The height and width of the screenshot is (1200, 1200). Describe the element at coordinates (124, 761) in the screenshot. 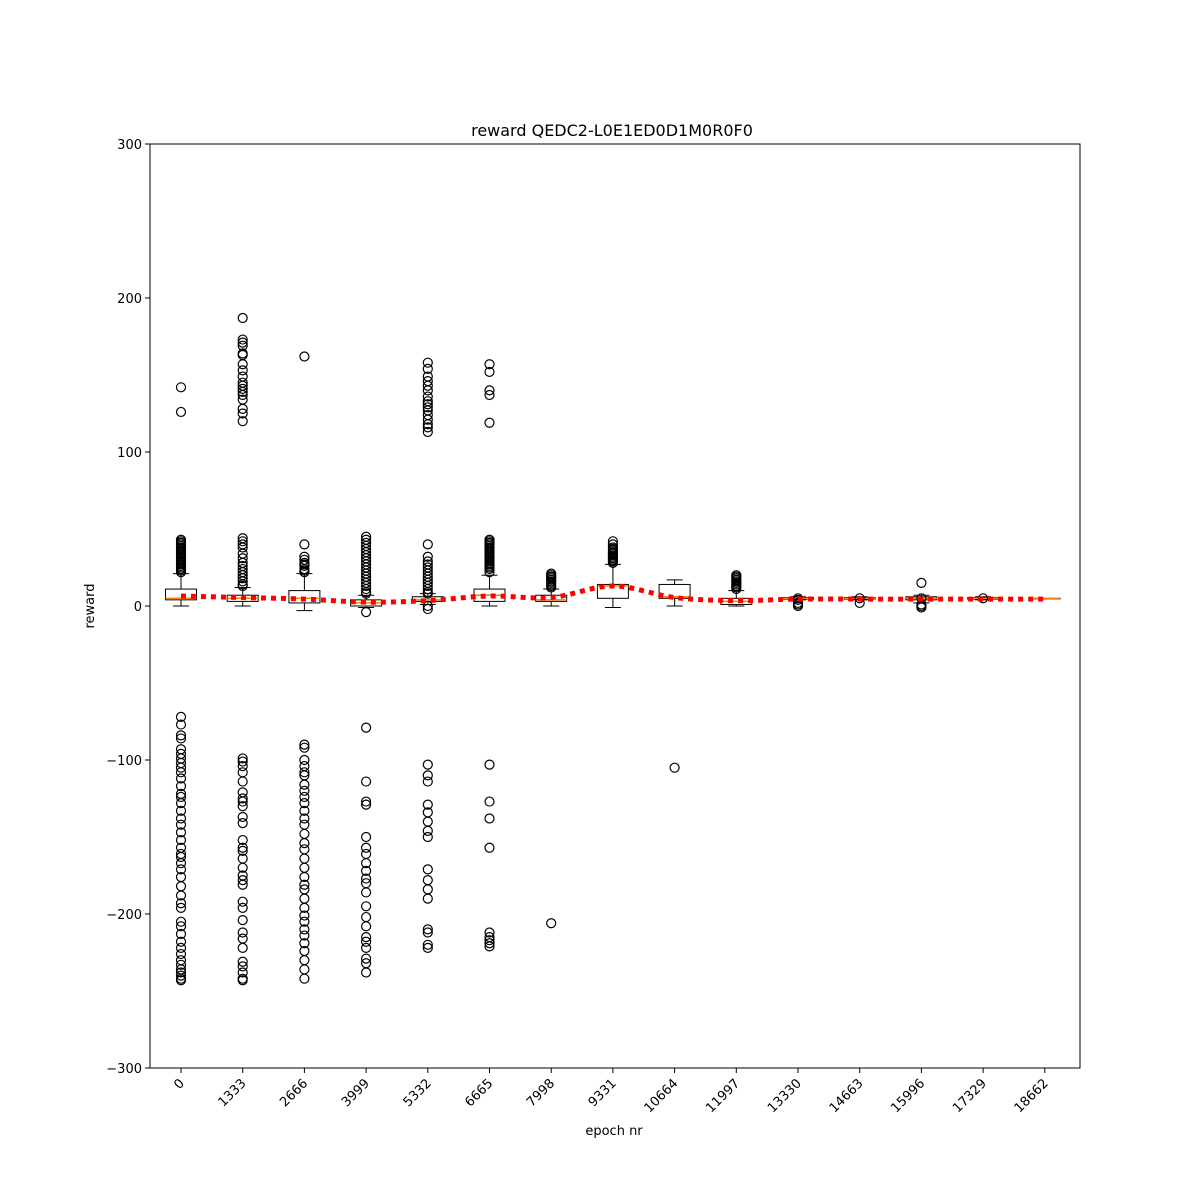

I see `y-tick-label: −100` at that location.